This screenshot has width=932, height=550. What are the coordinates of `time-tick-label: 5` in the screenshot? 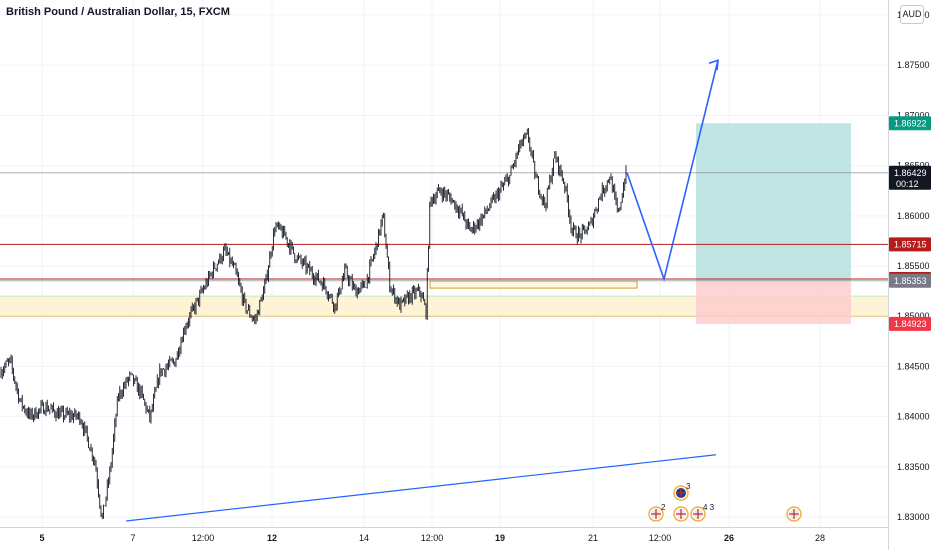 It's located at (41, 538).